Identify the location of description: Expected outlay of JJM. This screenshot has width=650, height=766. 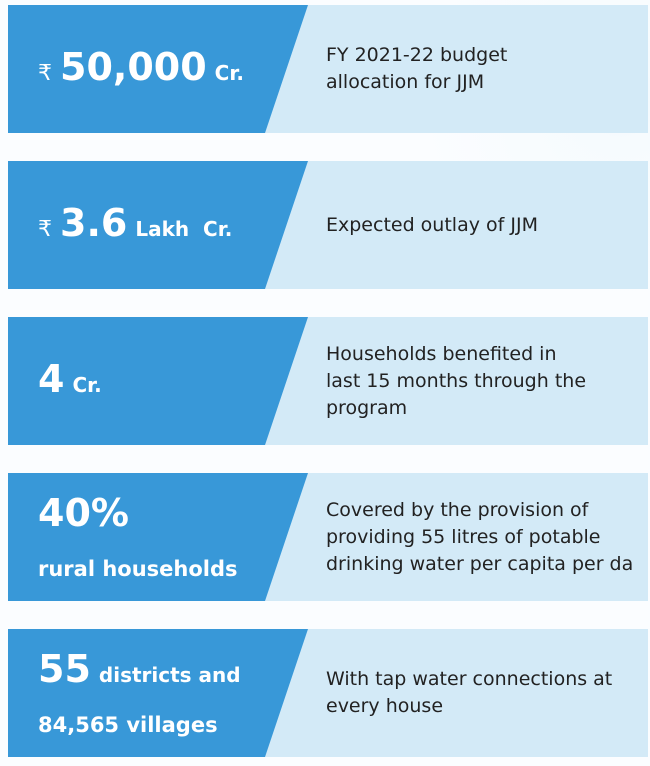
(487, 225).